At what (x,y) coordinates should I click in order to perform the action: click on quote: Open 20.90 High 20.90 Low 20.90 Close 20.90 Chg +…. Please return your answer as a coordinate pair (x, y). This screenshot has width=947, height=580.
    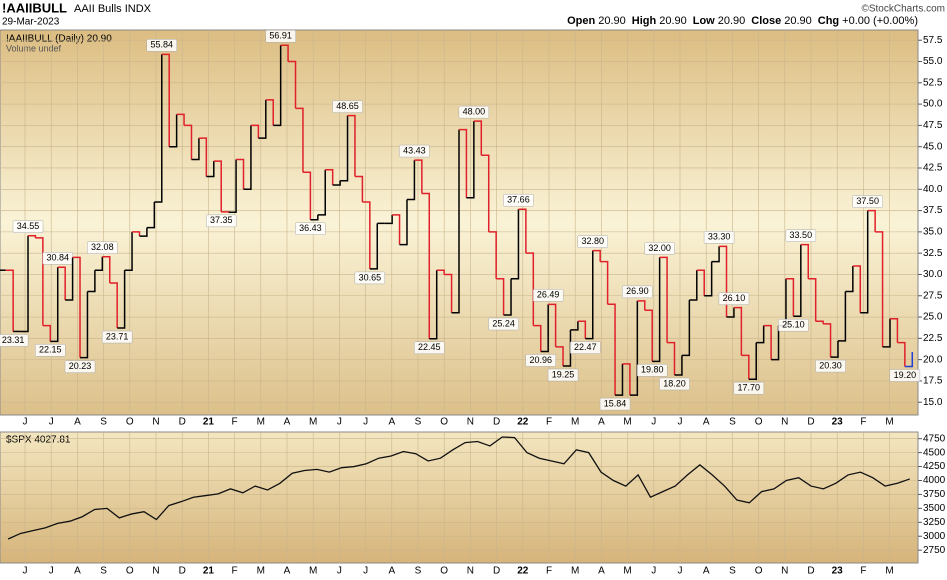
    Looking at the image, I should click on (742, 21).